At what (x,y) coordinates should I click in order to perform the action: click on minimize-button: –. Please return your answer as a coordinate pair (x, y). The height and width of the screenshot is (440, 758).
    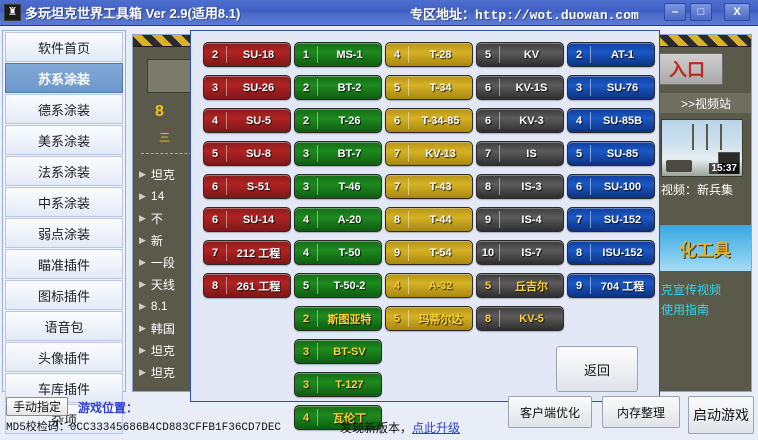
    Looking at the image, I should click on (675, 12).